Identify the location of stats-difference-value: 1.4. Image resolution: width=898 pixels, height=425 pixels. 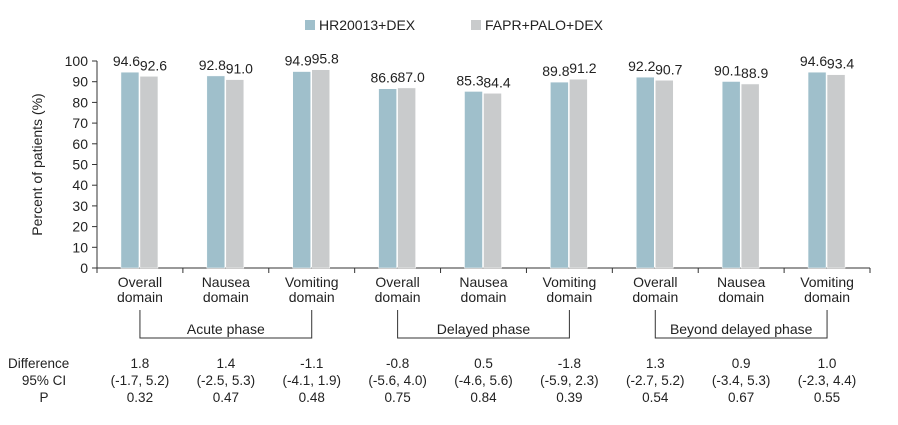
(225, 363).